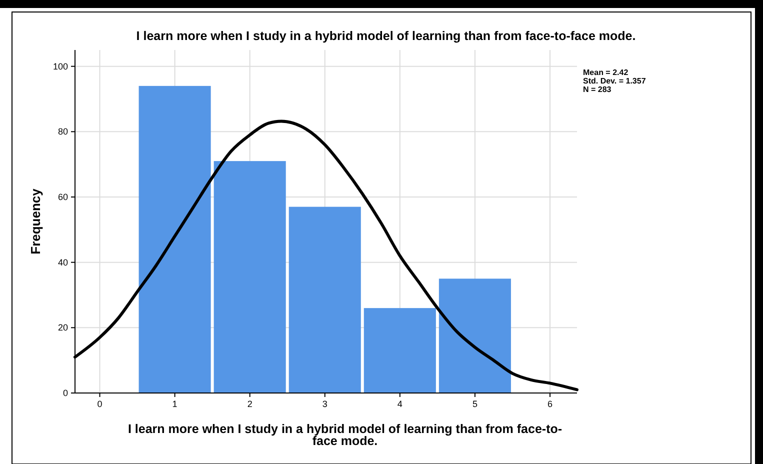 The height and width of the screenshot is (464, 763). I want to click on text: N = 283, so click(597, 89).